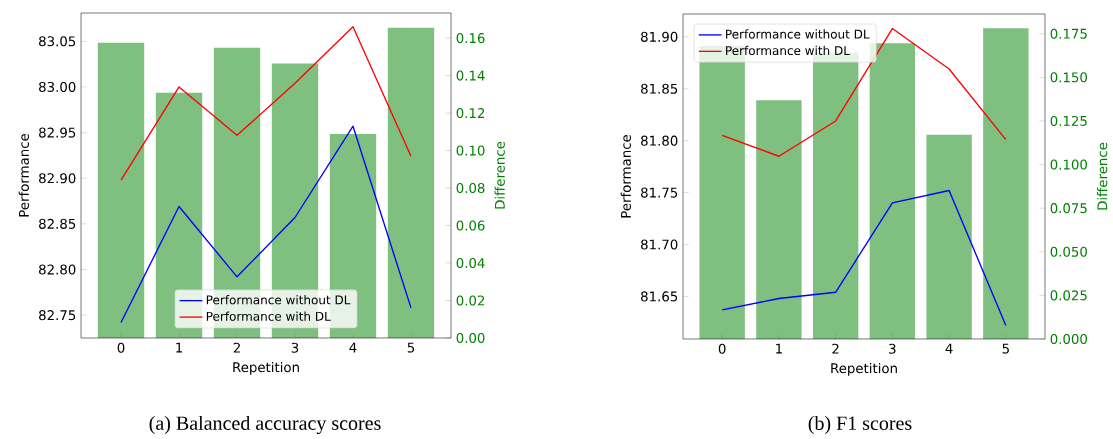 The height and width of the screenshot is (439, 1113). I want to click on y-tick-label: 81.85, so click(659, 89).